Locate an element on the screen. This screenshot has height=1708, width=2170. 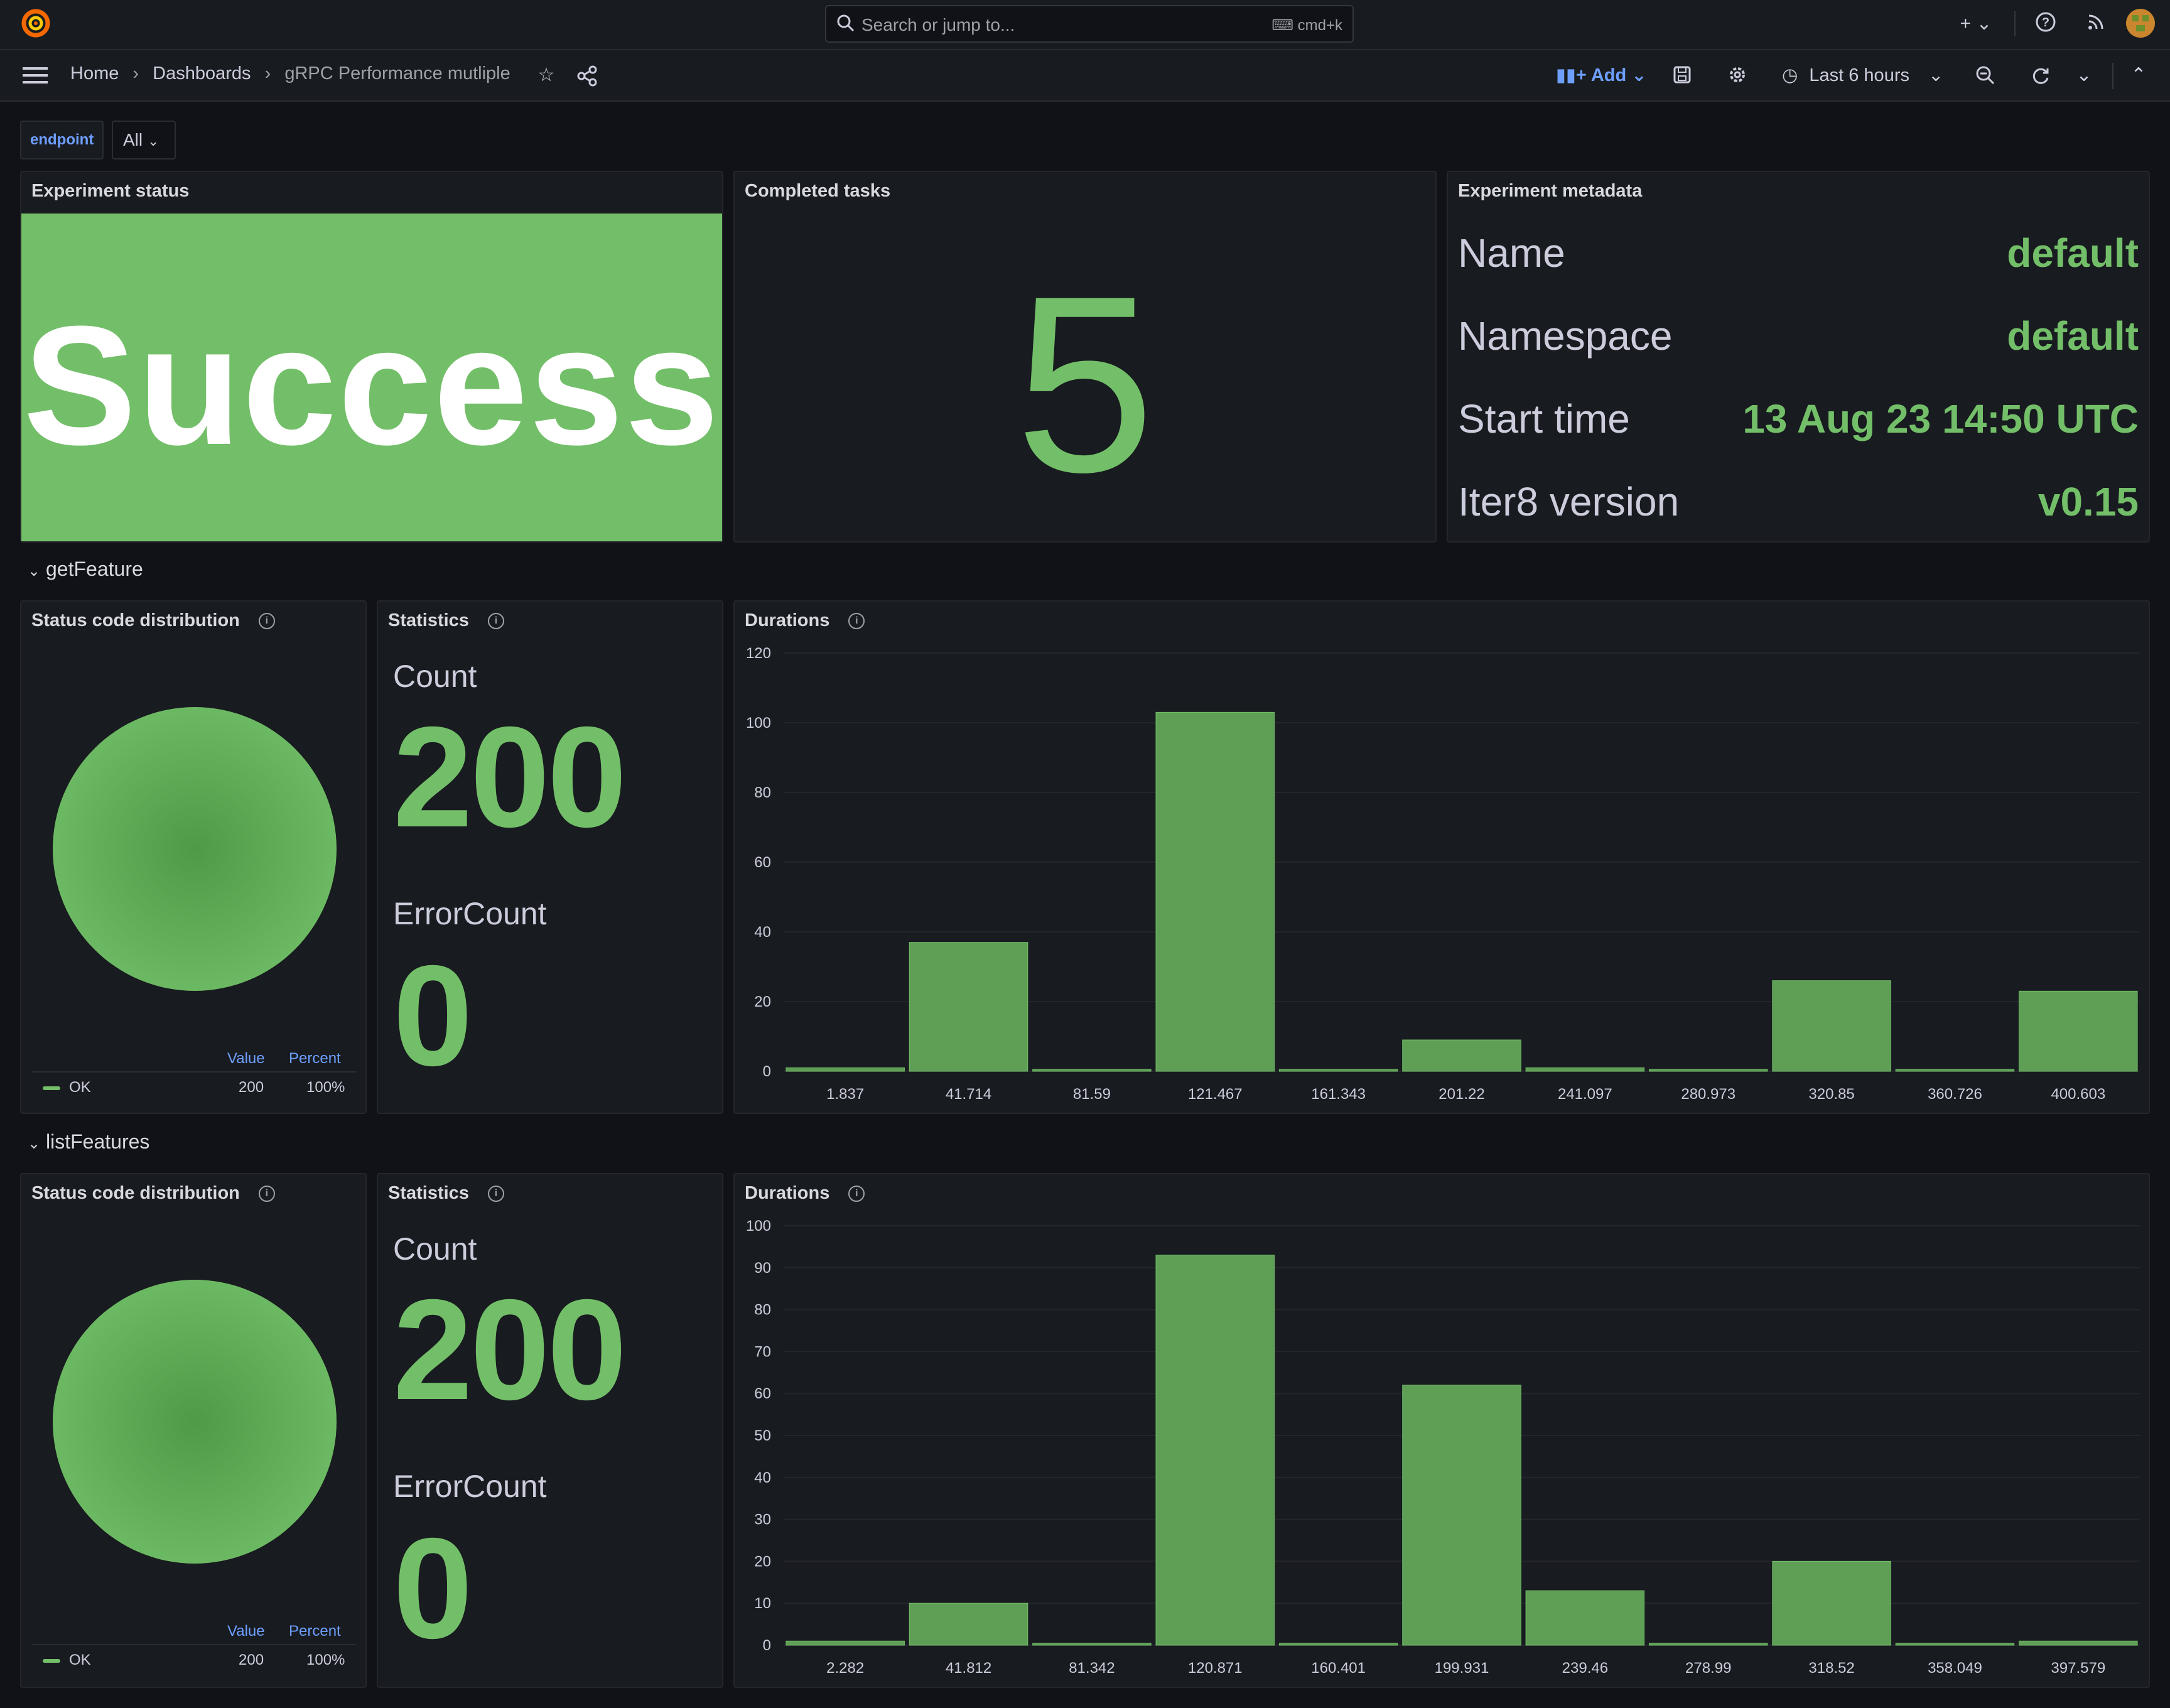
news-rss-icon is located at coordinates (2095, 25).